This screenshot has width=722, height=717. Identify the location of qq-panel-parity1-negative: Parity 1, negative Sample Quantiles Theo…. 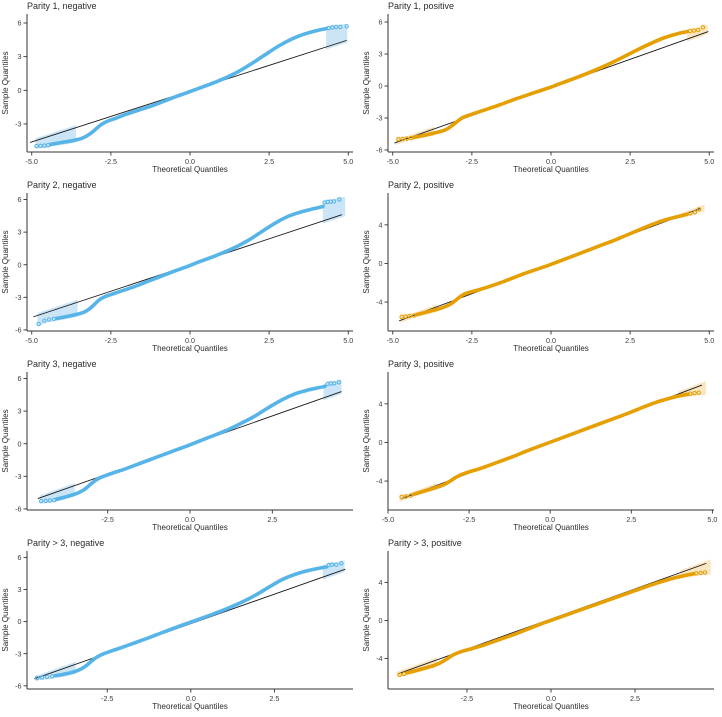
(180, 89).